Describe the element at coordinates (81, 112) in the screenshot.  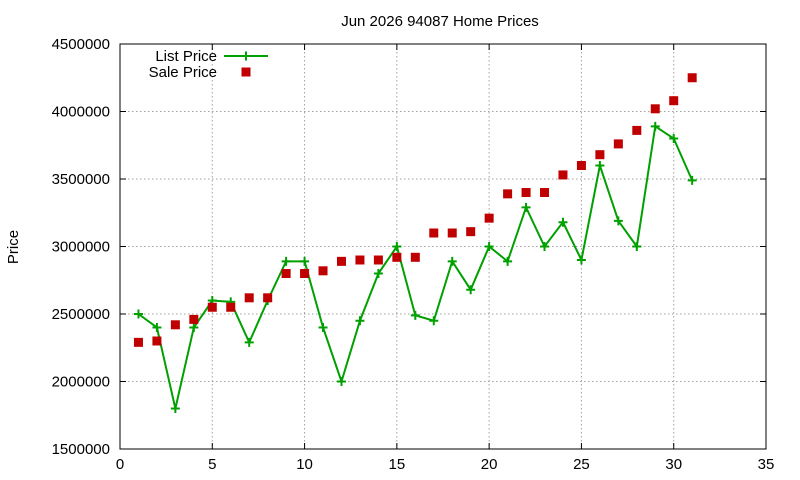
I see `y-tick-label: 4000000` at that location.